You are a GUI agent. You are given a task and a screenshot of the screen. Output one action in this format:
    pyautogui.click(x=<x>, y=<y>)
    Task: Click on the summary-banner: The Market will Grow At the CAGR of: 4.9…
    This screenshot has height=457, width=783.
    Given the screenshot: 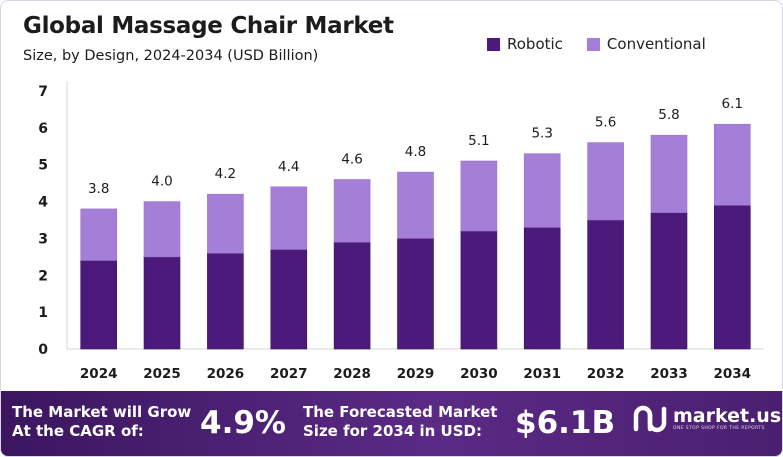 What is the action you would take?
    pyautogui.click(x=391, y=423)
    